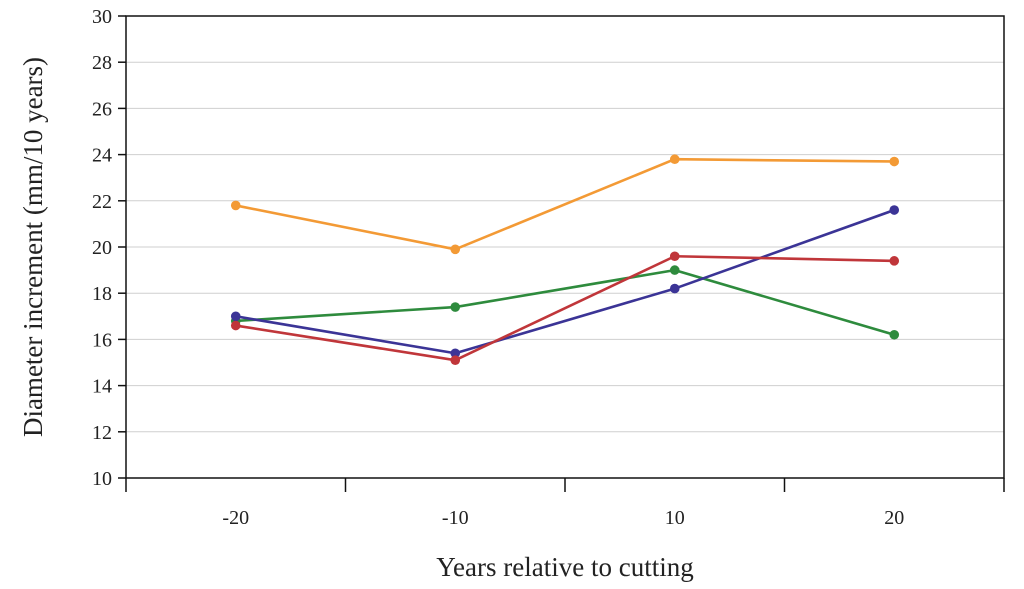 The height and width of the screenshot is (589, 1024). What do you see at coordinates (564, 567) in the screenshot?
I see `x-axis-title: Years relative to cutting` at bounding box center [564, 567].